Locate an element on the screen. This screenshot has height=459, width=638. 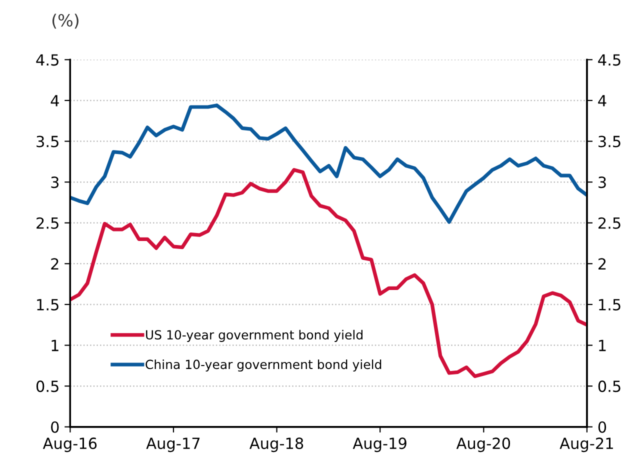
legend-label: US 10-year government bond yield is located at coordinates (254, 336).